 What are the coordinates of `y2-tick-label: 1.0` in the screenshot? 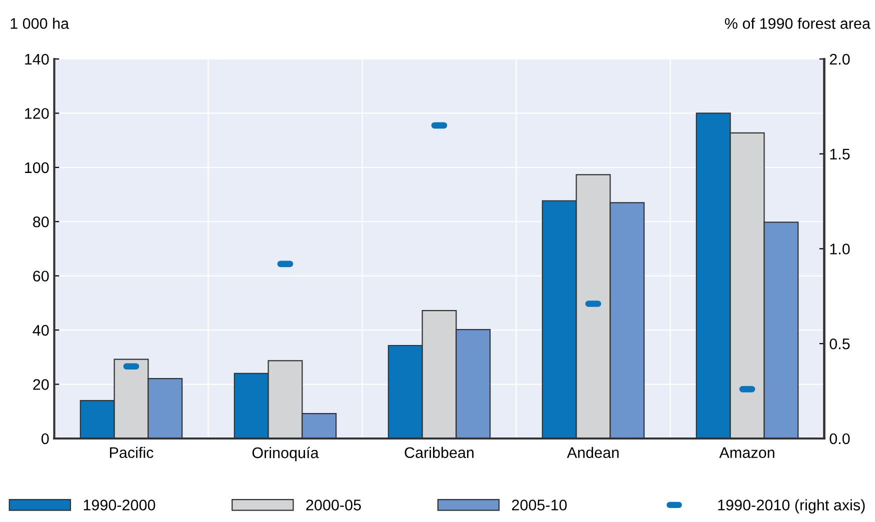 It's located at (840, 249).